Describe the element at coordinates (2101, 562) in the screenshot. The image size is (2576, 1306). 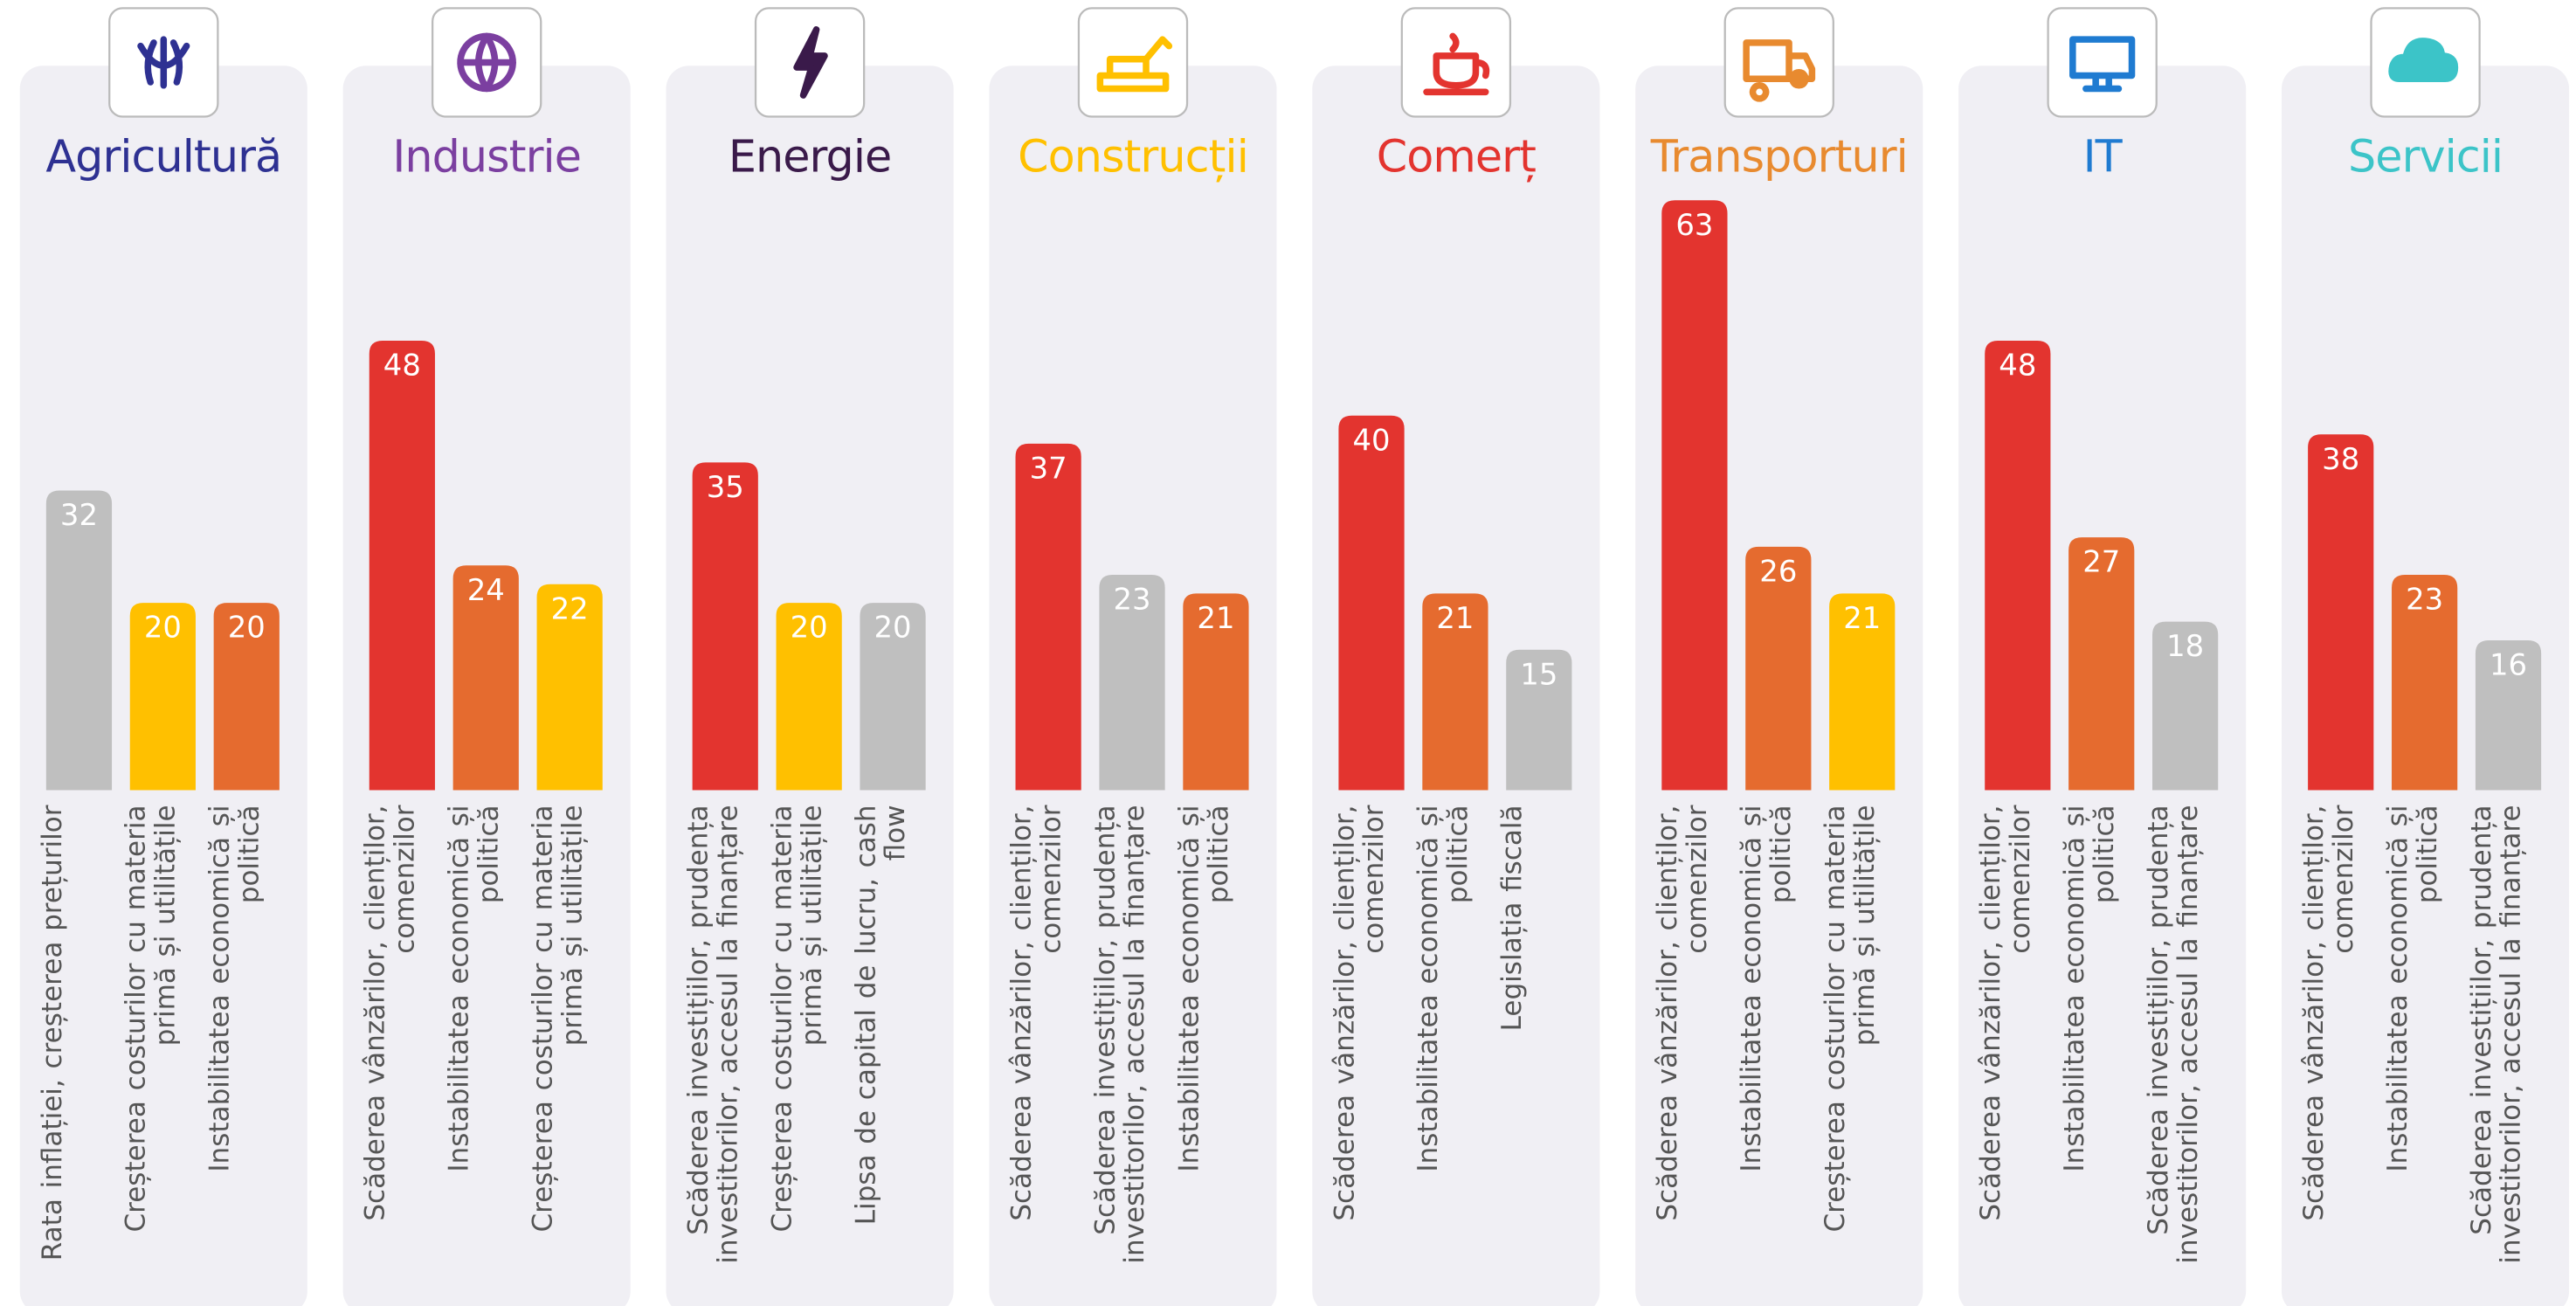
I see `value-label: 27` at that location.